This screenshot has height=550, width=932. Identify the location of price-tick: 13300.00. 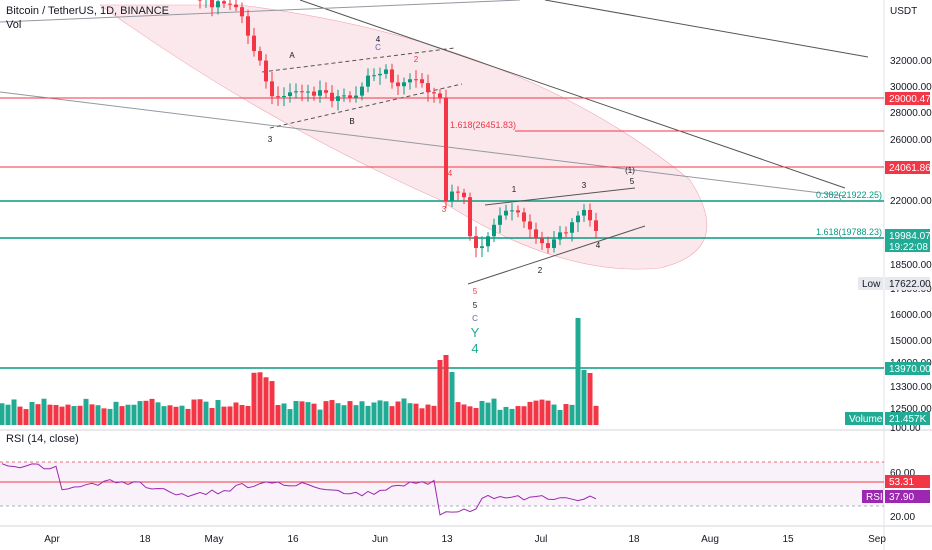
(911, 387).